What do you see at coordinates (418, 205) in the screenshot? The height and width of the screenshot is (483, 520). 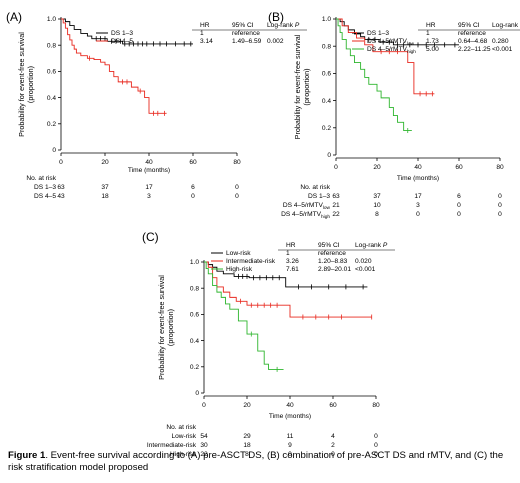 I see `risk-table-value: 3` at bounding box center [418, 205].